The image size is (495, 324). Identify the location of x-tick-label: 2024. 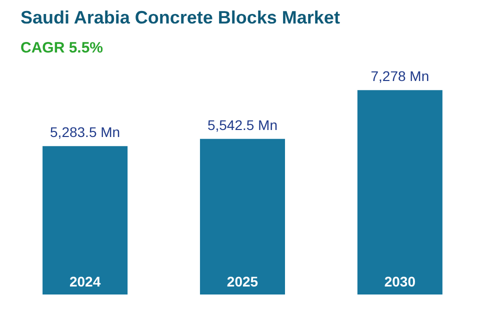
(85, 282).